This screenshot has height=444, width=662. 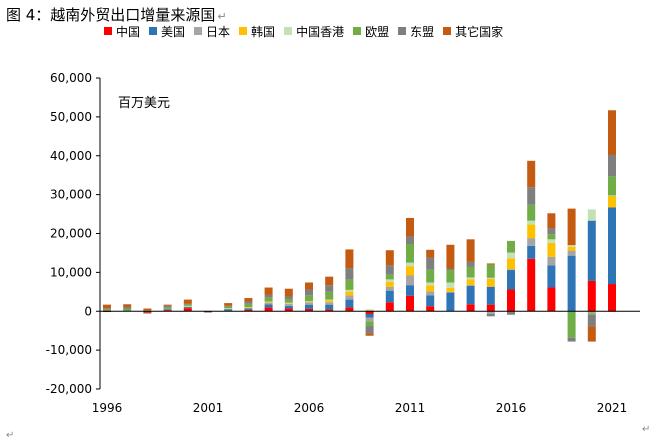 I want to click on legend-item: 韩国, so click(x=257, y=31).